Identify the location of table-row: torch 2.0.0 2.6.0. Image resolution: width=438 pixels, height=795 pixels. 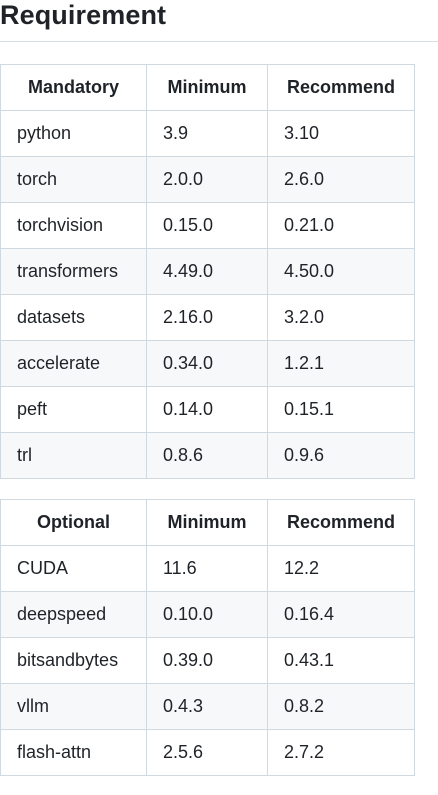
(207, 179).